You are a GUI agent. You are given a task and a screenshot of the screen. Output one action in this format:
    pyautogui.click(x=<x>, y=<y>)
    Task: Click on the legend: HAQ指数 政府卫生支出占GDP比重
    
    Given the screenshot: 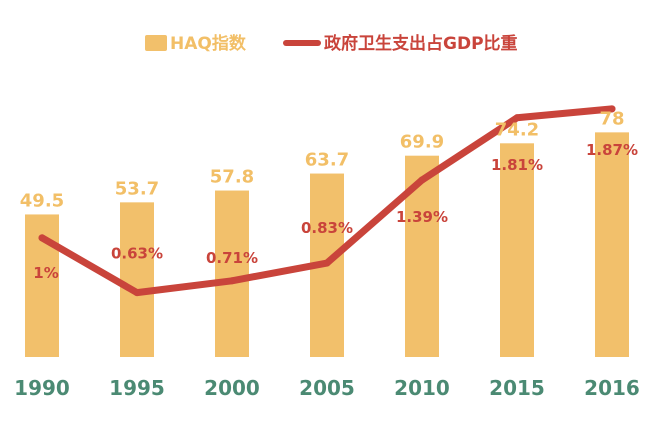 What is the action you would take?
    pyautogui.click(x=331, y=43)
    